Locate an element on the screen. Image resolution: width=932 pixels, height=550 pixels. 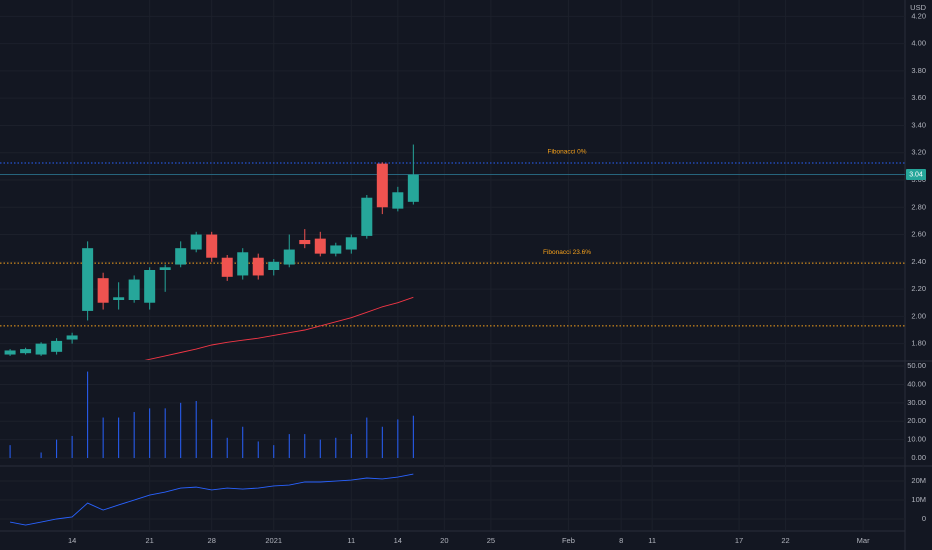
y-tick-label: 4.20 is located at coordinates (918, 15).